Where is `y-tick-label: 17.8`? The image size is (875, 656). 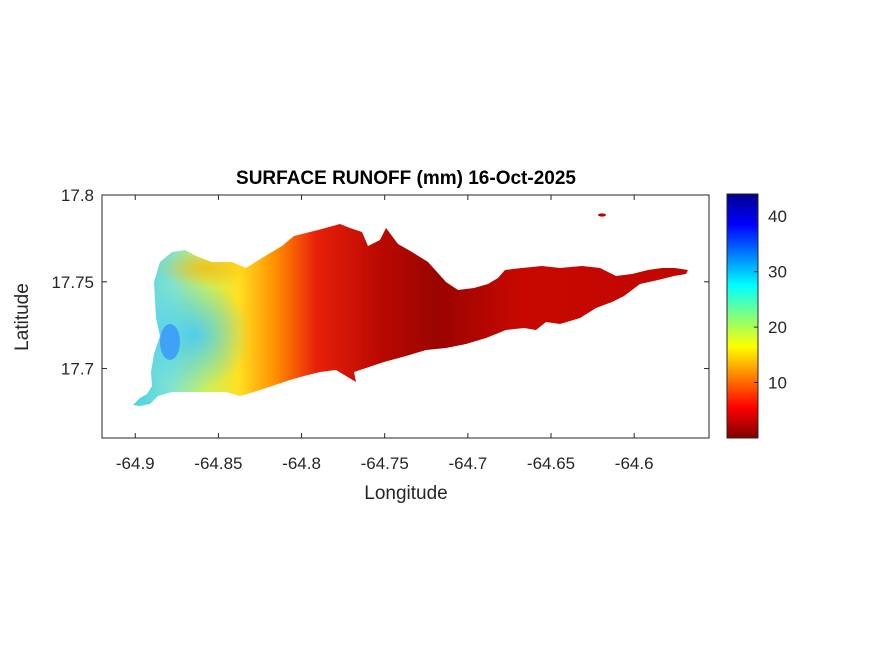
y-tick-label: 17.8 is located at coordinates (77, 195).